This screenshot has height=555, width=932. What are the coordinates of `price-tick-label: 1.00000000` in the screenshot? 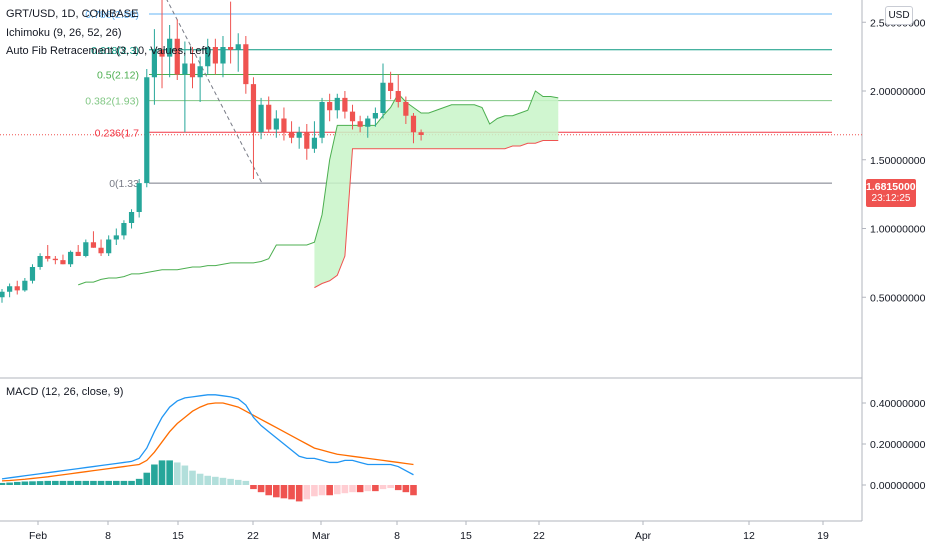 It's located at (898, 230).